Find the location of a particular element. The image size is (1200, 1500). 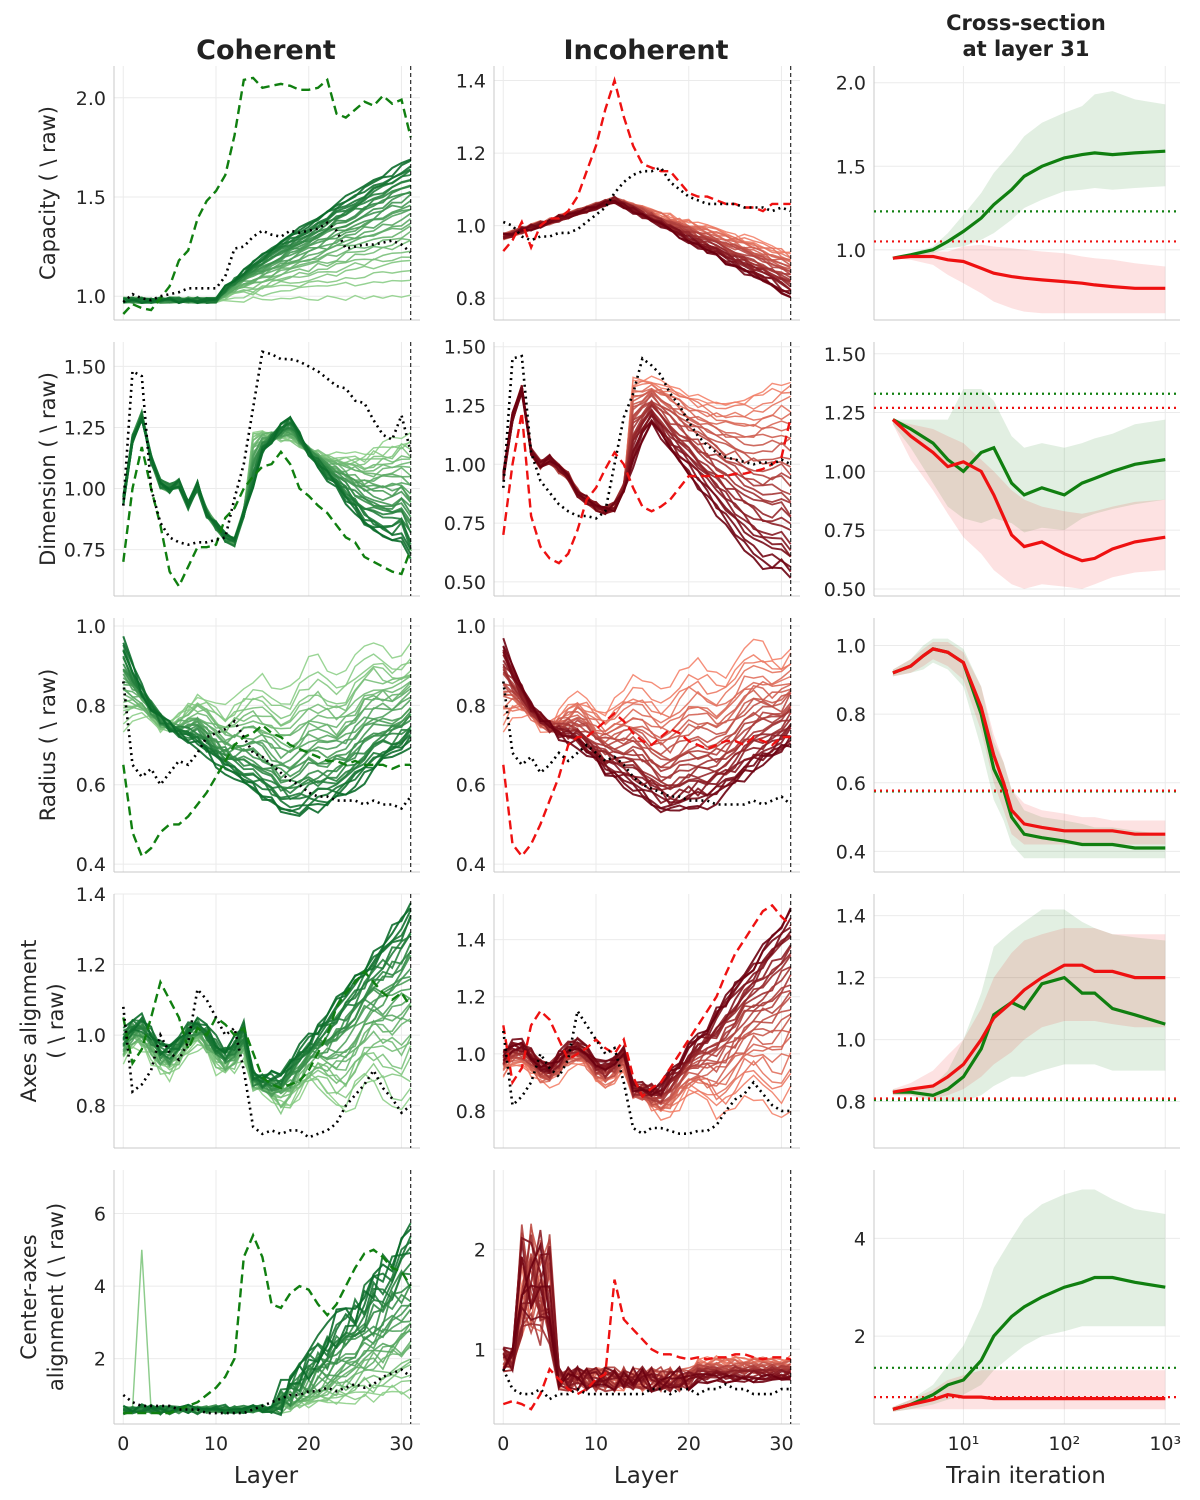

y-axis-label-line: Dimension ( \ raw) is located at coordinates (48, 469).